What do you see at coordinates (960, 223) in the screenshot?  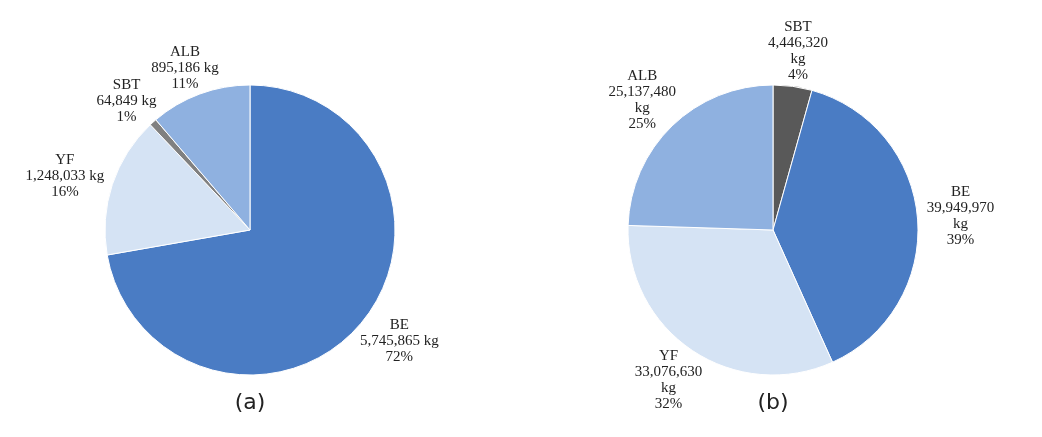 I see `data-label: 39,949,970 kg 39%` at bounding box center [960, 223].